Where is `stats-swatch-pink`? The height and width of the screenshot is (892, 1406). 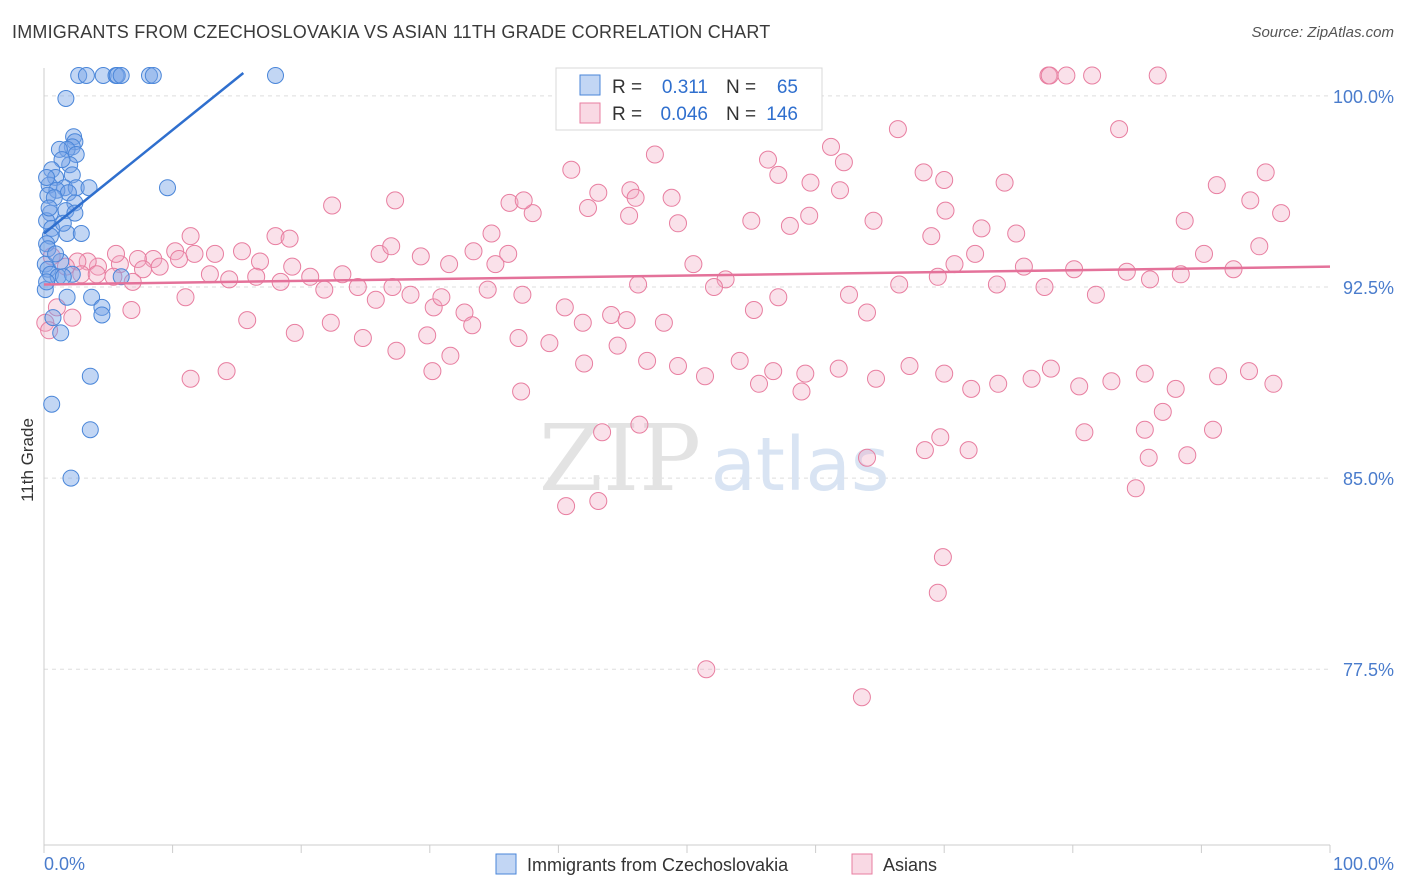 stats-swatch-pink is located at coordinates (590, 113).